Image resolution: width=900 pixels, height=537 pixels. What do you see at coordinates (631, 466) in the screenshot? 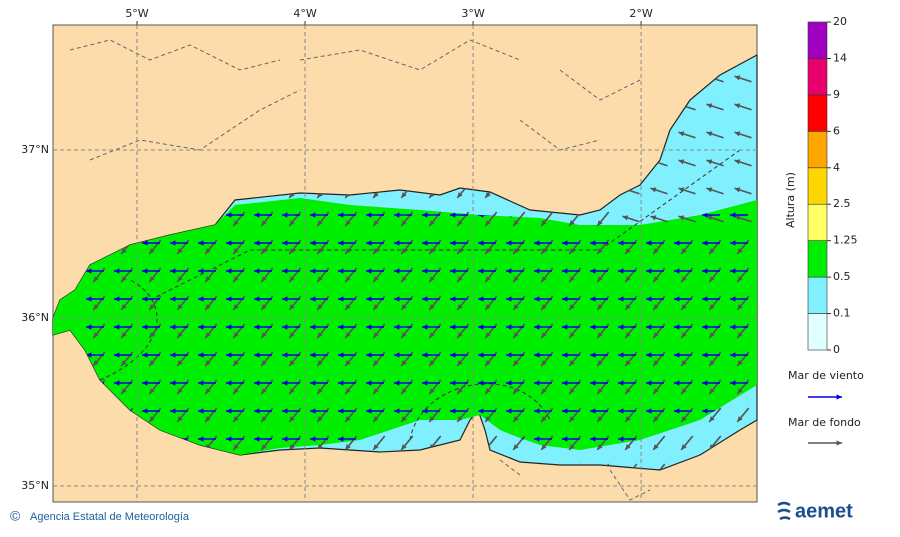
I see `arrow` at bounding box center [631, 466].